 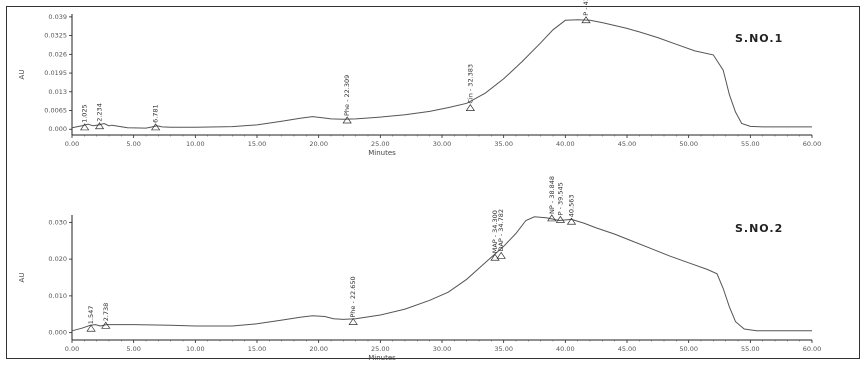 What do you see at coordinates (100, 112) in the screenshot?
I see `peak-label: 2.234` at bounding box center [100, 112].